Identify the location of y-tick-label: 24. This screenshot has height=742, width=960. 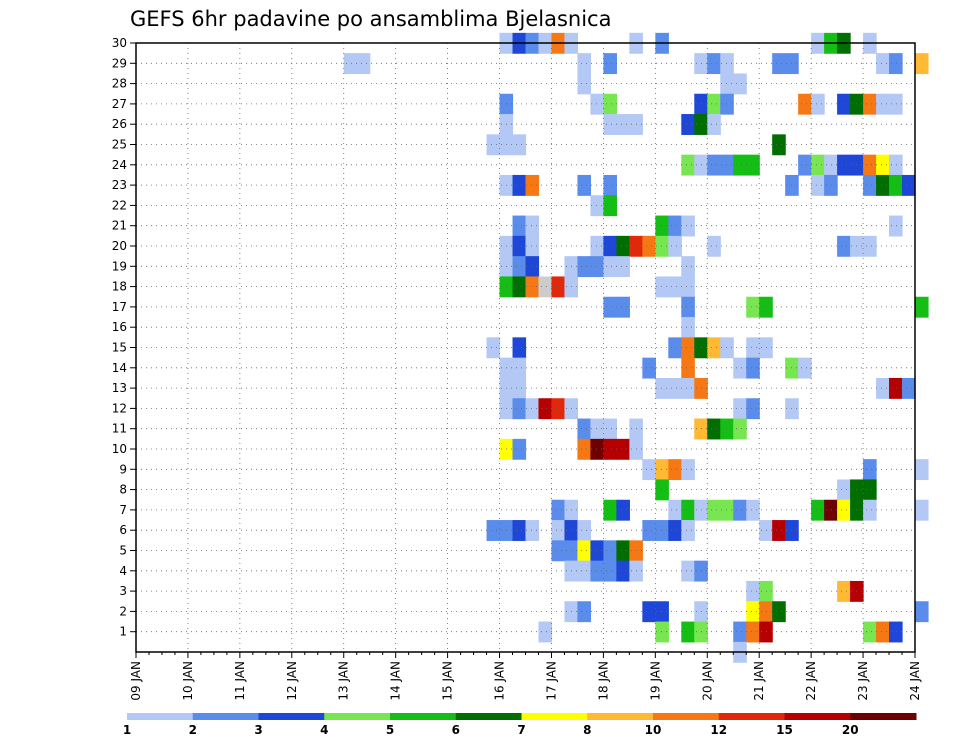
(119, 165).